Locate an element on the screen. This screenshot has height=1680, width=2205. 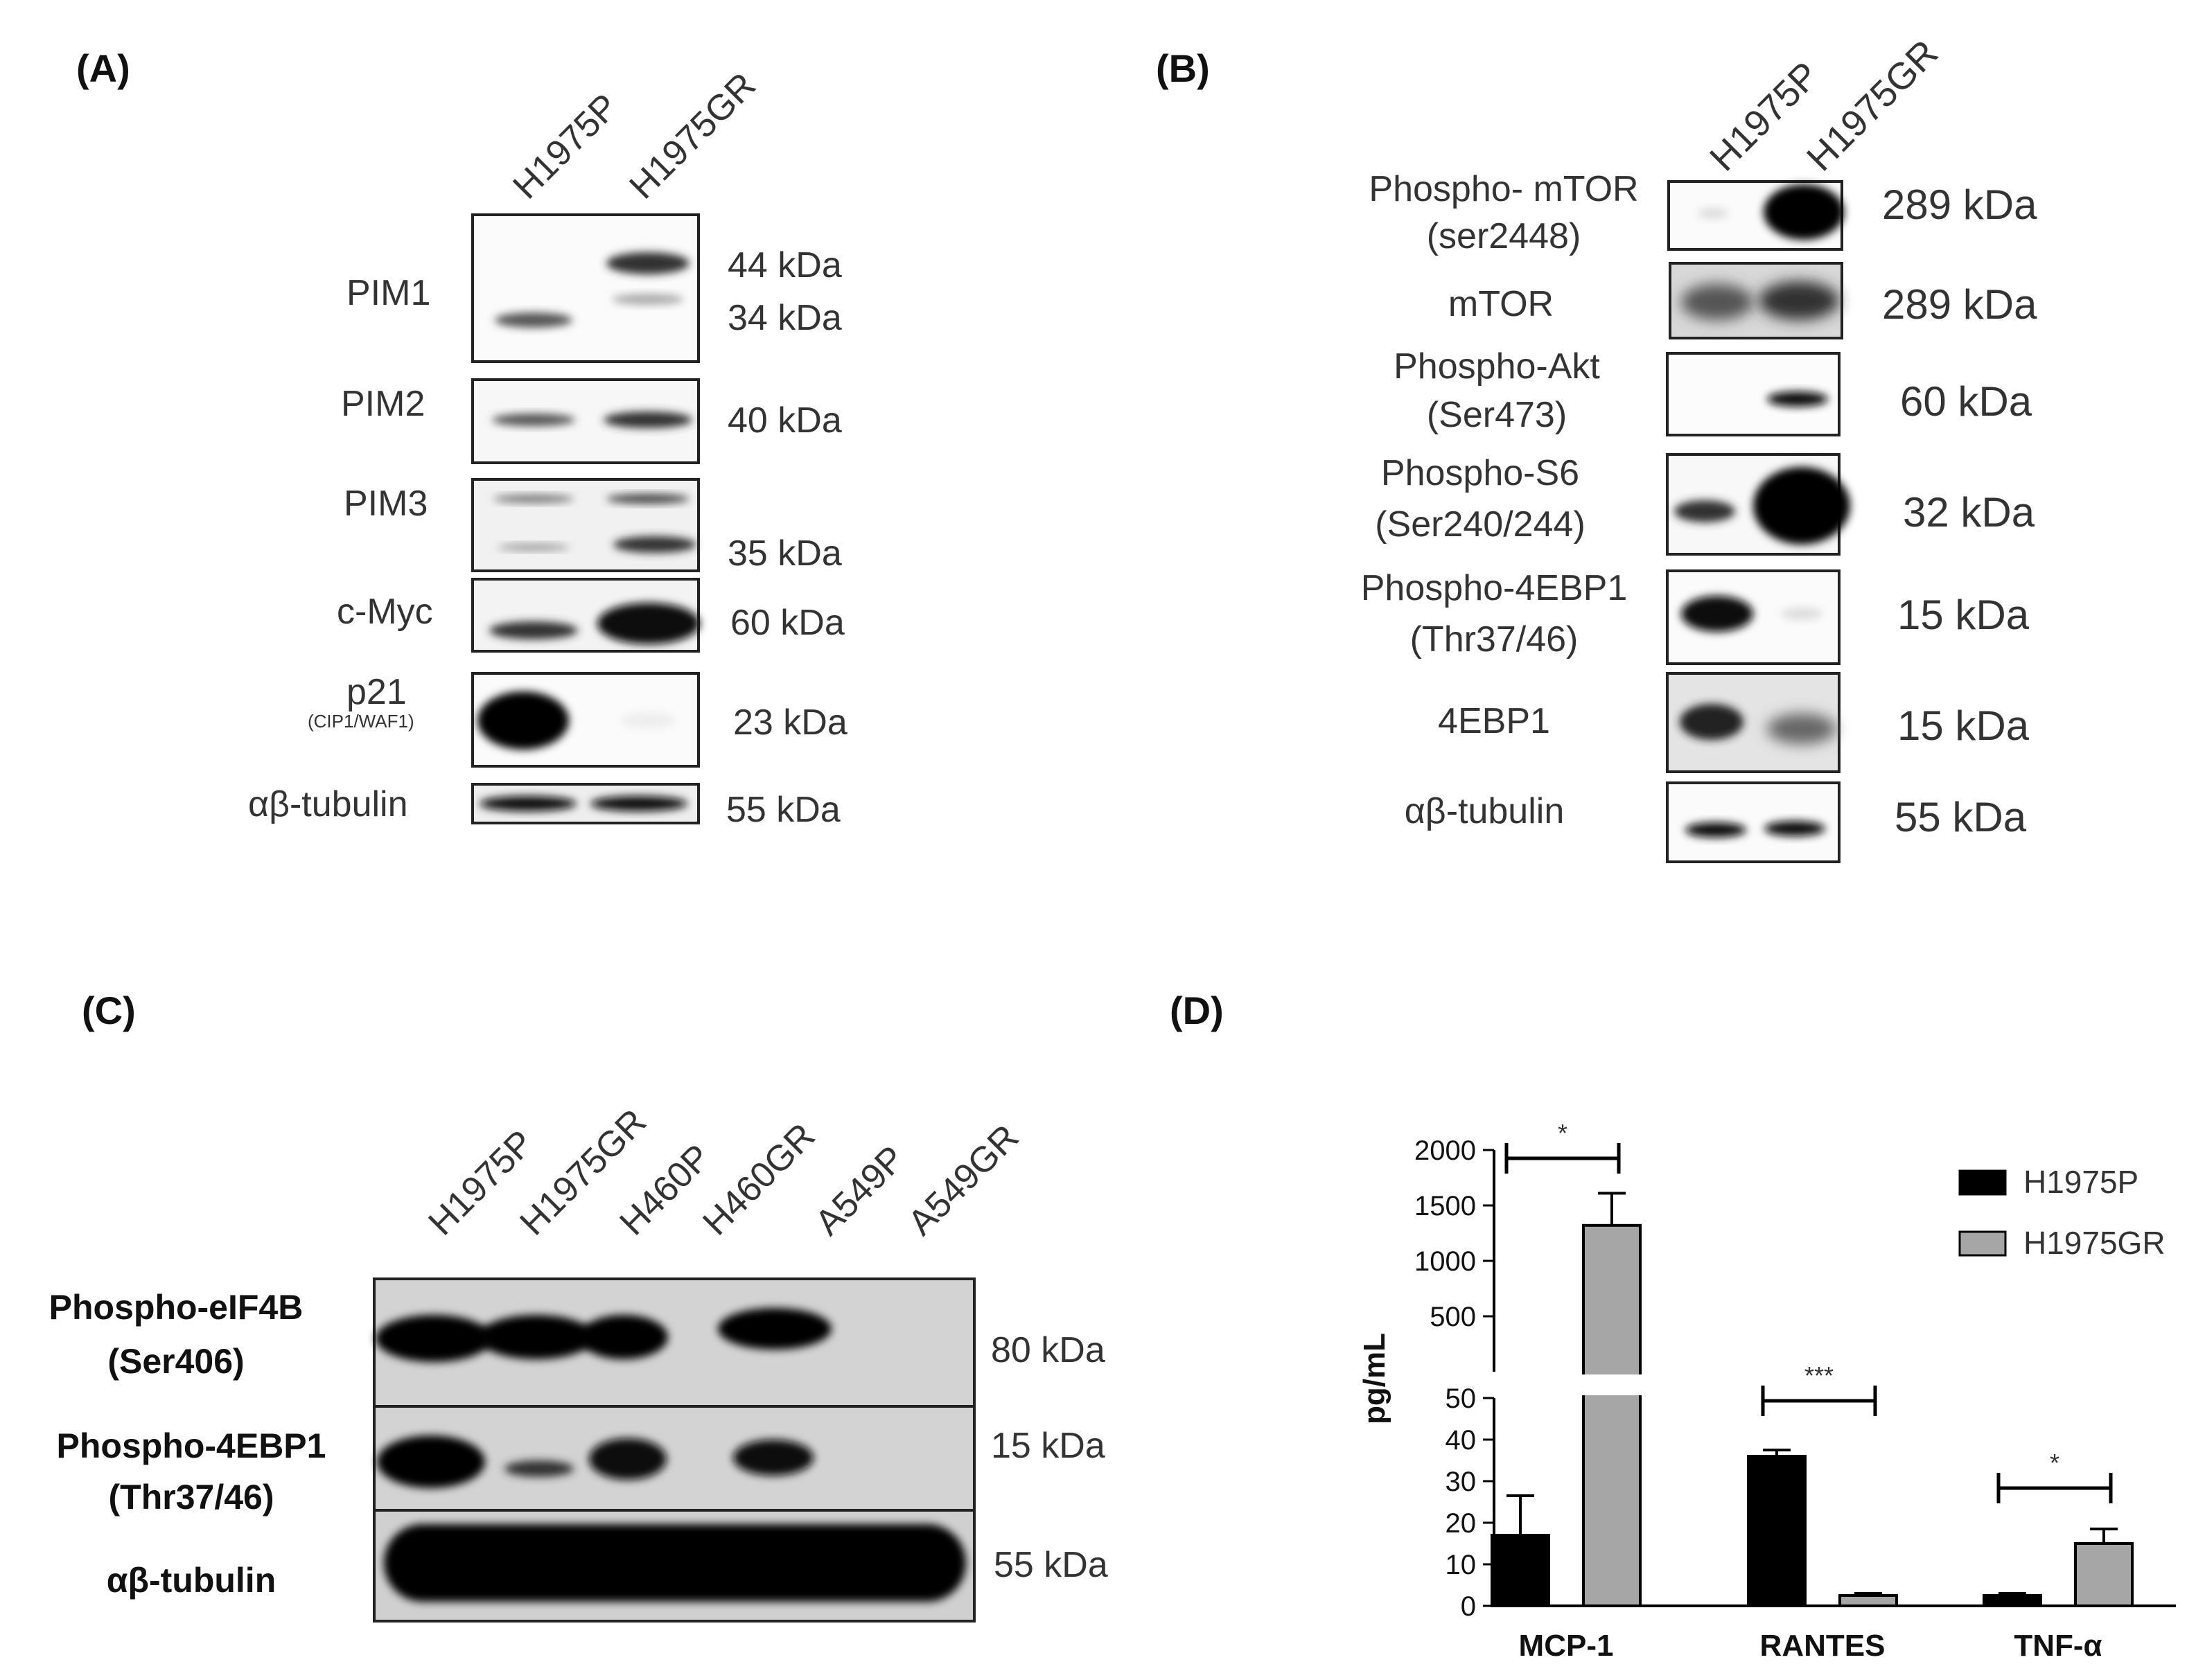
panel-b-label: (B) is located at coordinates (1183, 68).